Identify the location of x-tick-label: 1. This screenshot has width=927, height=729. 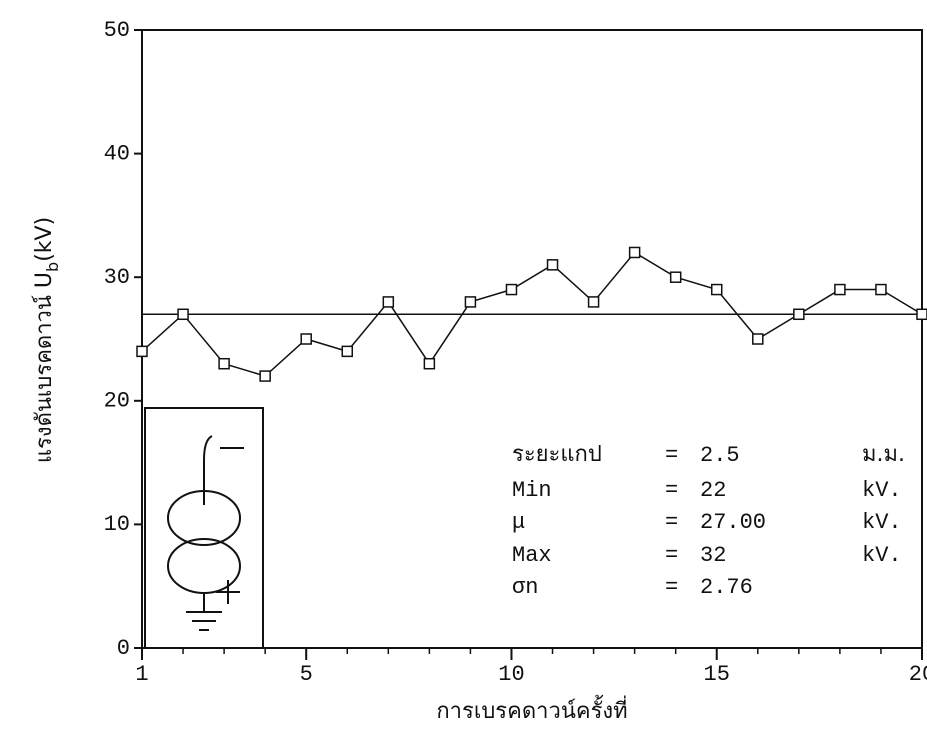
(141, 674).